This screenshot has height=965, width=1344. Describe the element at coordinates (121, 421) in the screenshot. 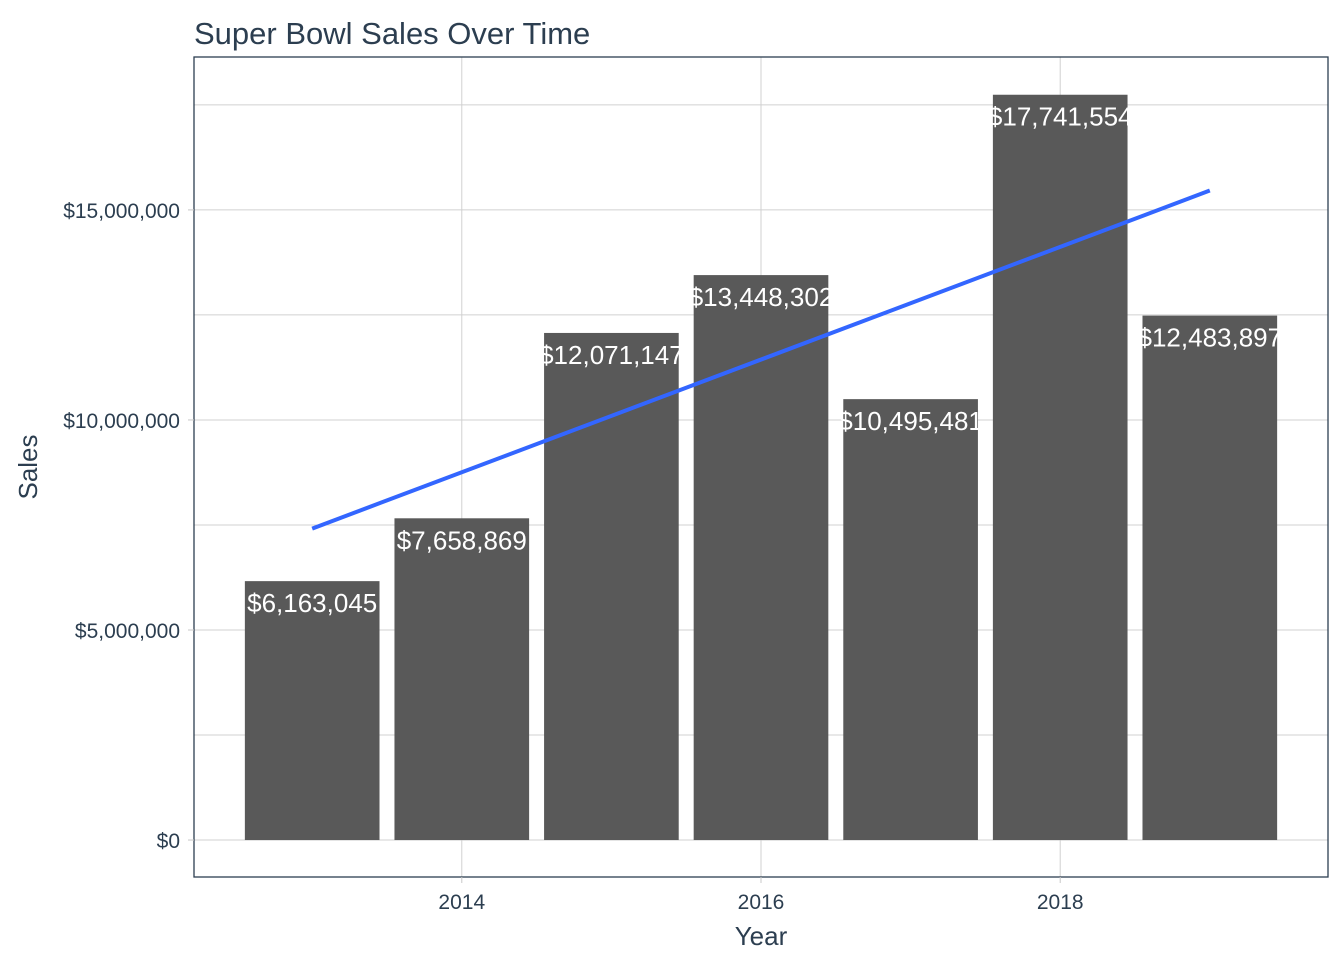

I see `y-tick-label: $10,000,000` at that location.